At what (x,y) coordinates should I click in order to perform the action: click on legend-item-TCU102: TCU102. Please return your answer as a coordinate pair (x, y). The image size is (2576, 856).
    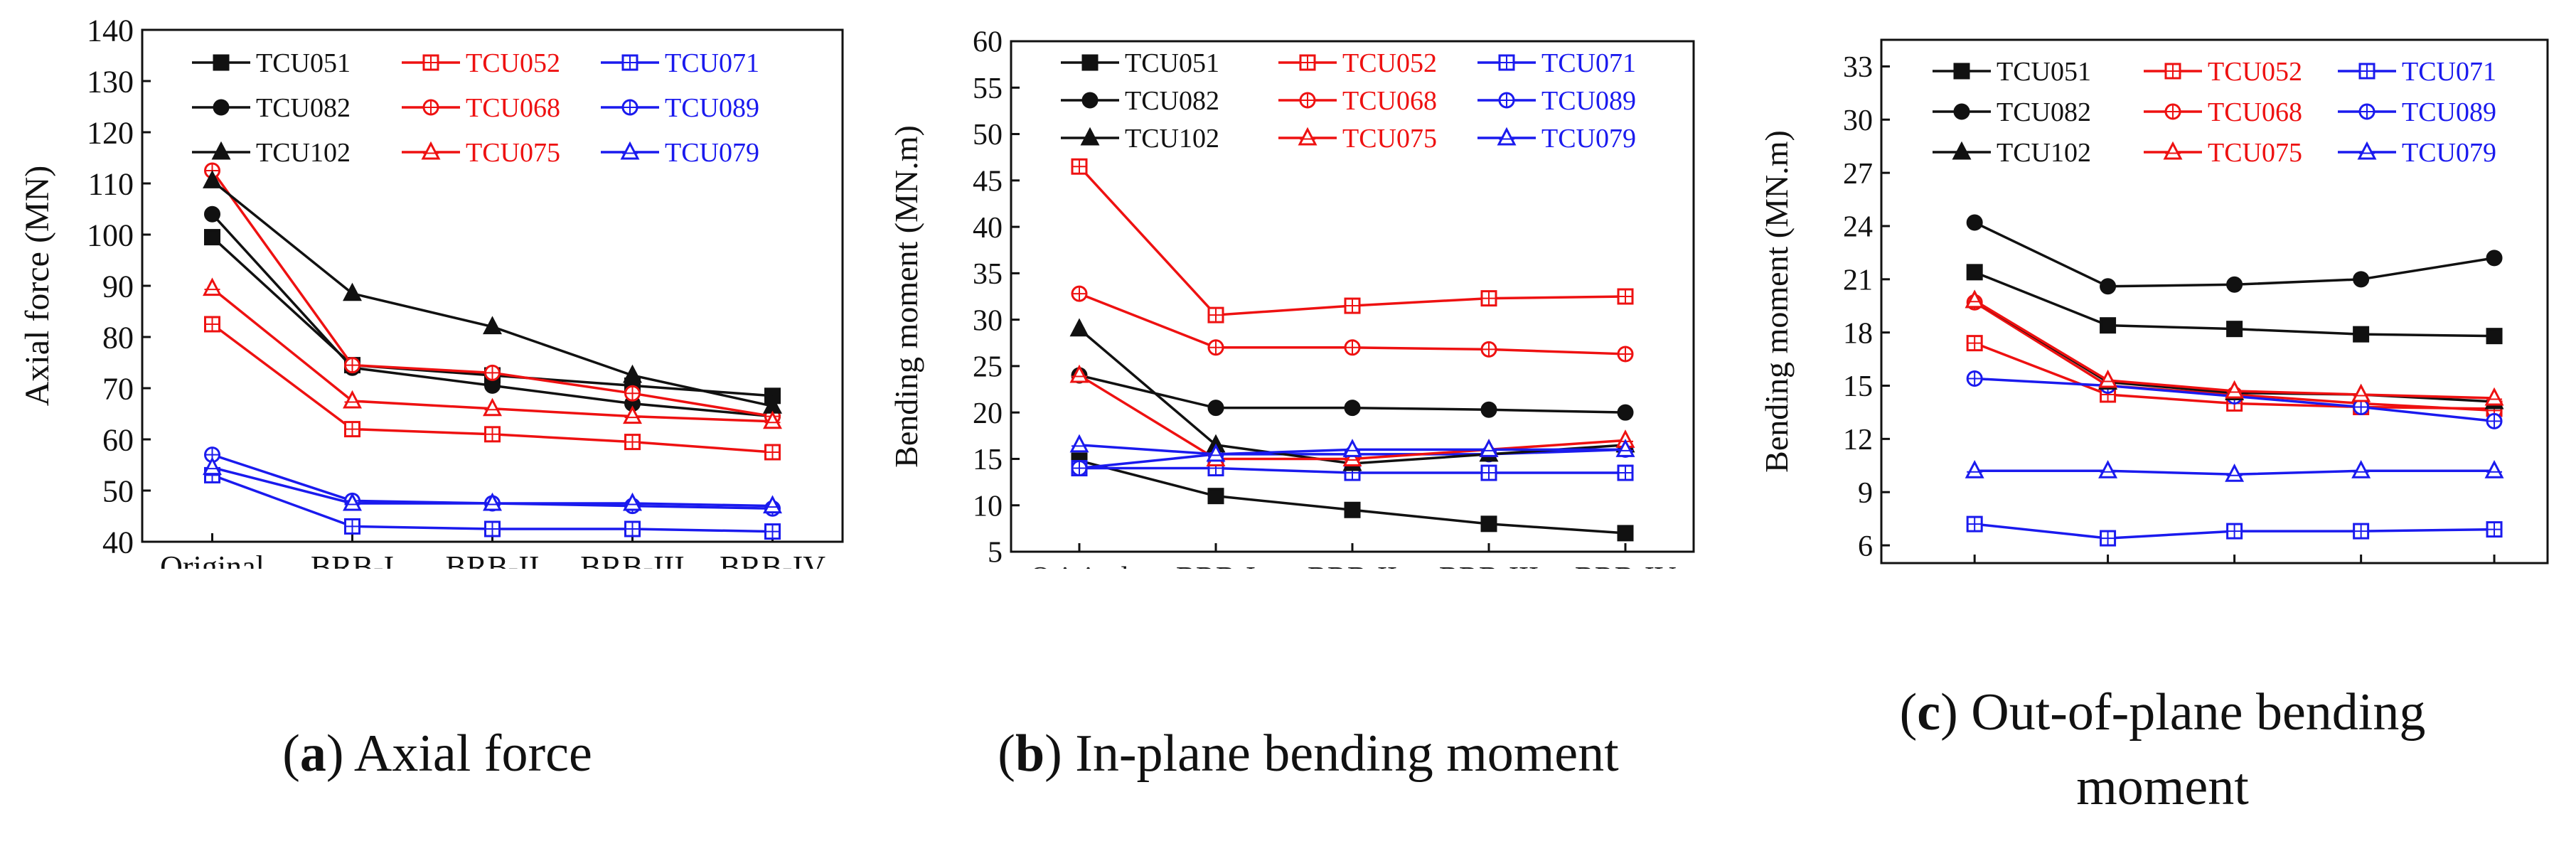
    Looking at the image, I should click on (2012, 153).